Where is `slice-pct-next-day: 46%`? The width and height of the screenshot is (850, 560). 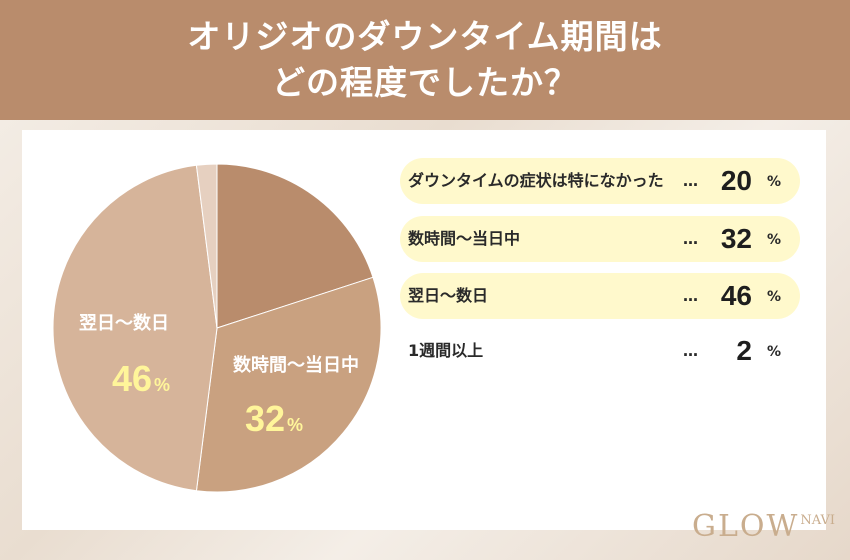
slice-pct-next-day: 46% is located at coordinates (141, 379).